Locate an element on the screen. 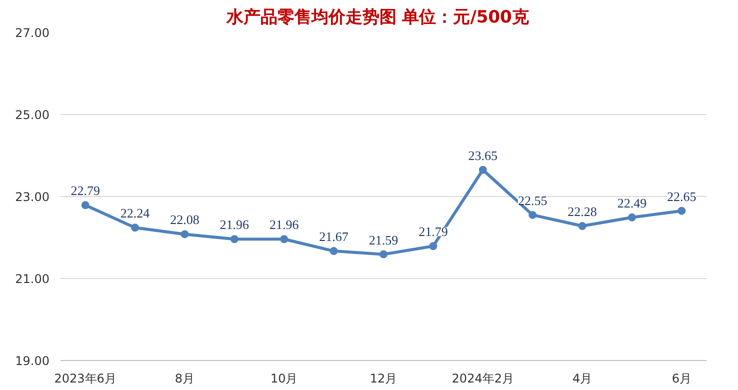 The height and width of the screenshot is (390, 738). data-label: 22.28 is located at coordinates (582, 212).